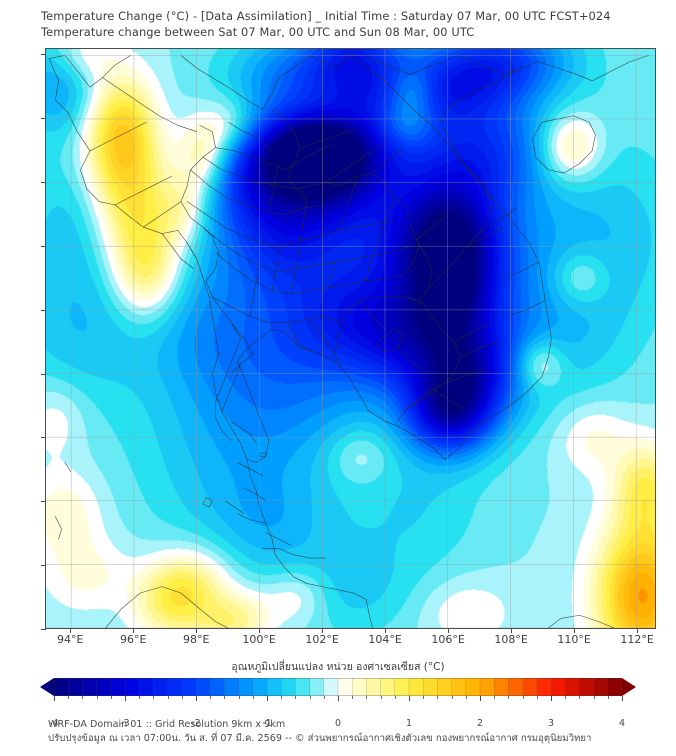 The image size is (676, 756). I want to click on longitude-tick-label: 98°E, so click(196, 639).